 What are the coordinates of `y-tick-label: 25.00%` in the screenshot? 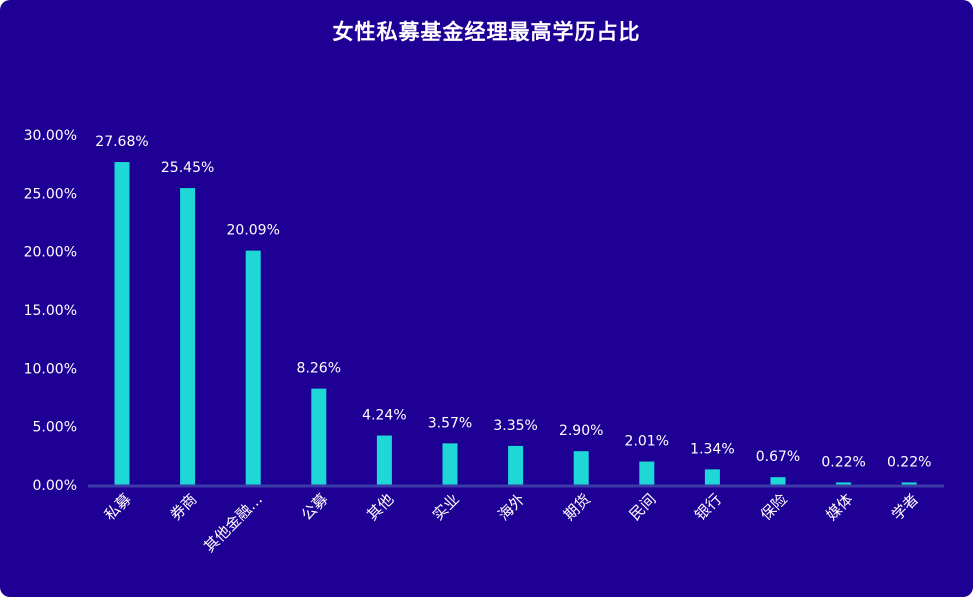 It's located at (50, 194).